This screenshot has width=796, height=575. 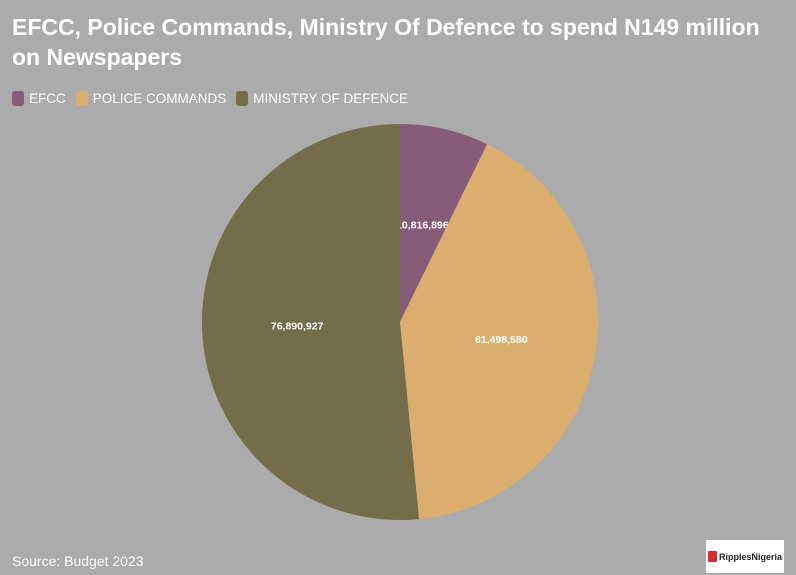 I want to click on slice-value-label-efcc: 10,816,896, so click(x=422, y=225).